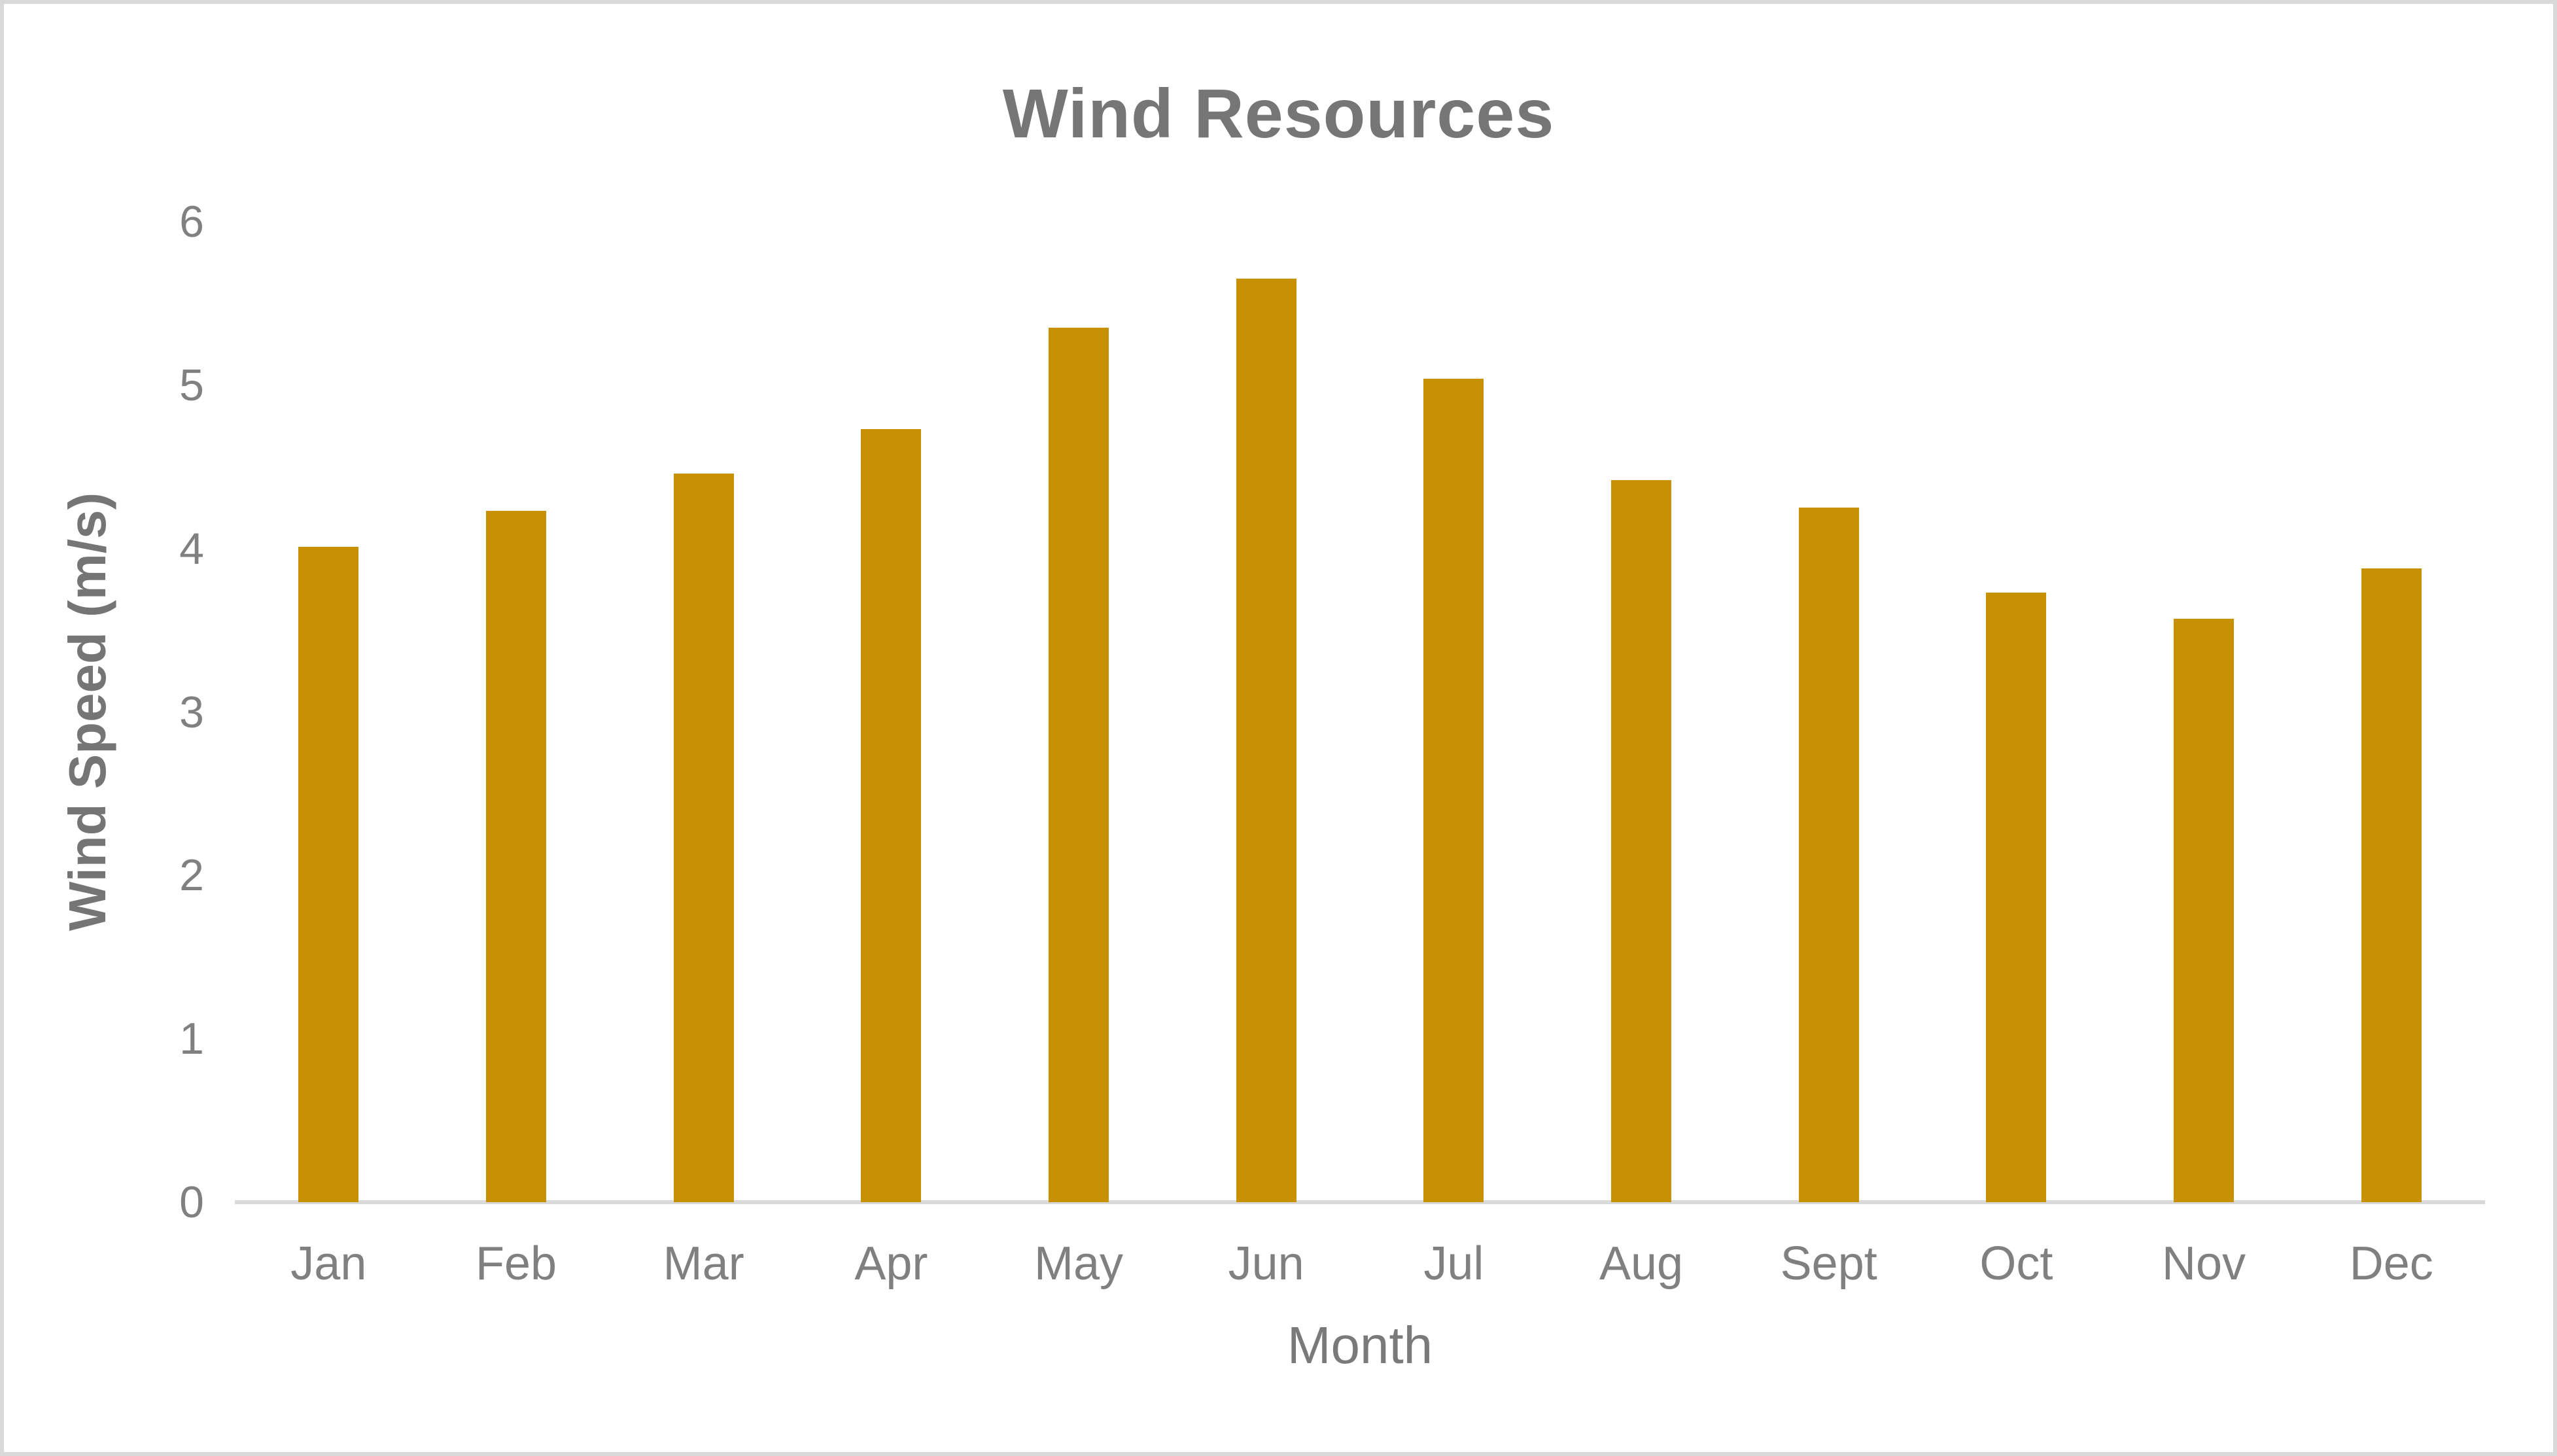  I want to click on category-slot-sept, so click(1828, 712).